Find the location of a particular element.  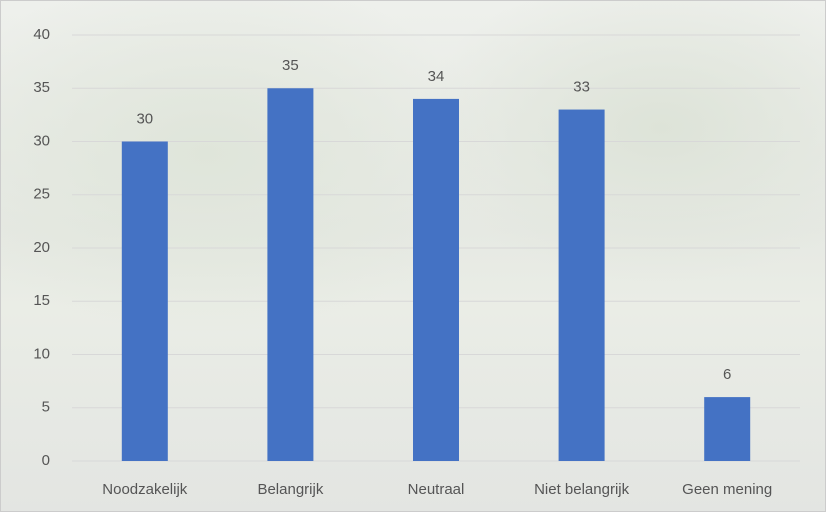

y-tick-label: 25 is located at coordinates (41, 194).